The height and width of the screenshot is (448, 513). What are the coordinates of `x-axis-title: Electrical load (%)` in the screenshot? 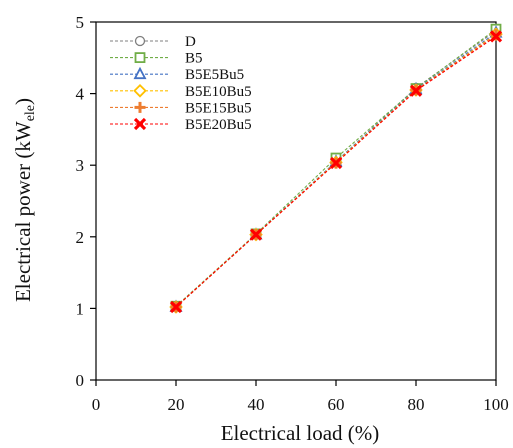 It's located at (300, 433).